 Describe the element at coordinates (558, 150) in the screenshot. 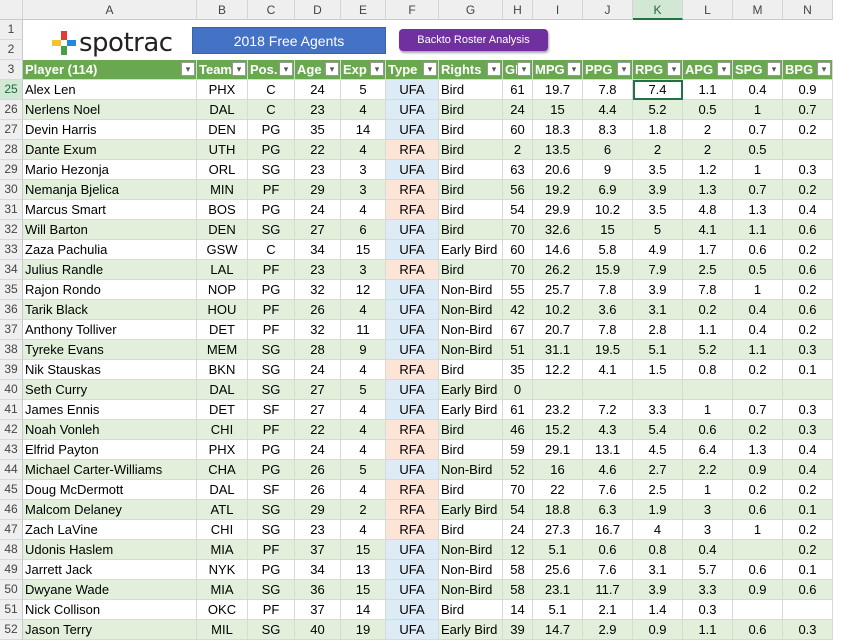

I see `cell-i: 13.5` at that location.